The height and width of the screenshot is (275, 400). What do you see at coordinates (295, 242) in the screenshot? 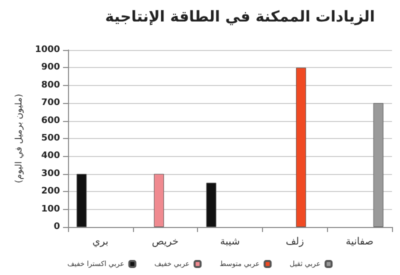
I see `x-tick-label: زلف` at bounding box center [295, 242].